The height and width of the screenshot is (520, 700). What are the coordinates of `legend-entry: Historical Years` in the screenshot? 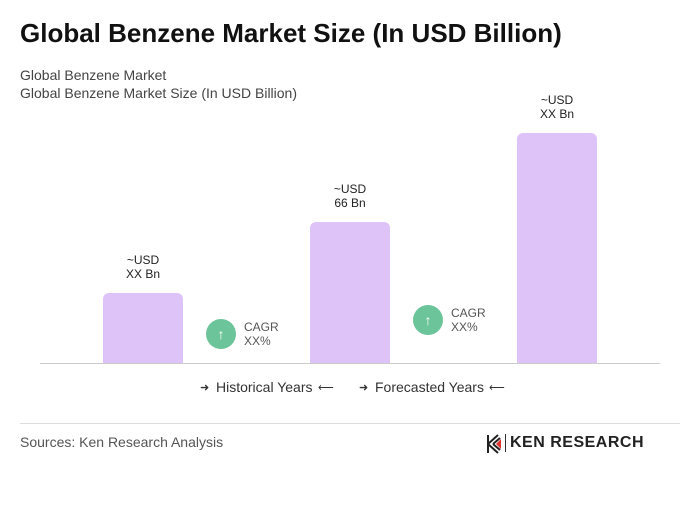 It's located at (264, 387).